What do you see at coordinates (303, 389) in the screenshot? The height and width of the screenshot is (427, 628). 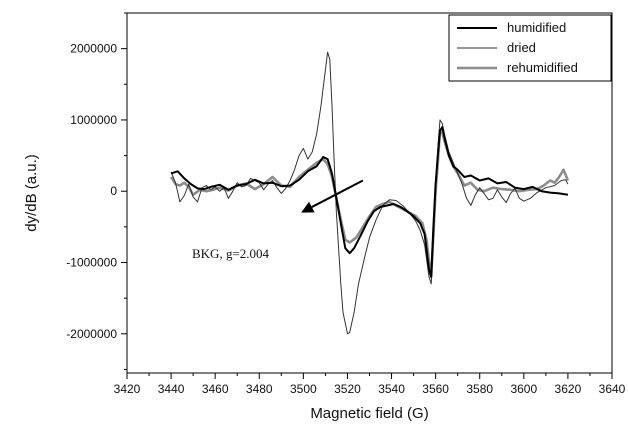 I see `x-tick-label: 3500` at bounding box center [303, 389].